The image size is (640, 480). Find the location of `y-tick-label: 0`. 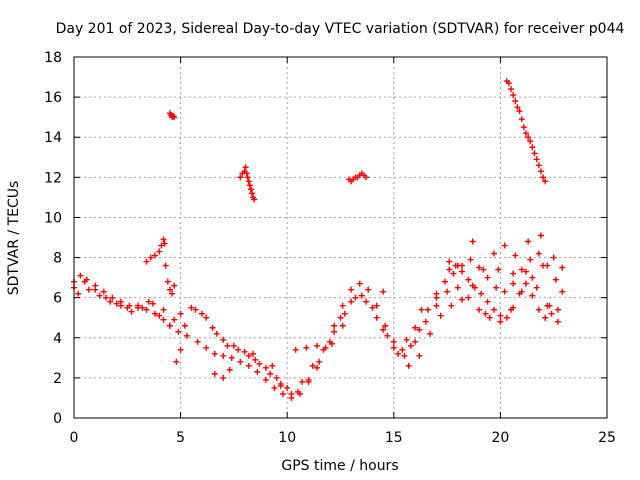

y-tick-label: 0 is located at coordinates (57, 419).